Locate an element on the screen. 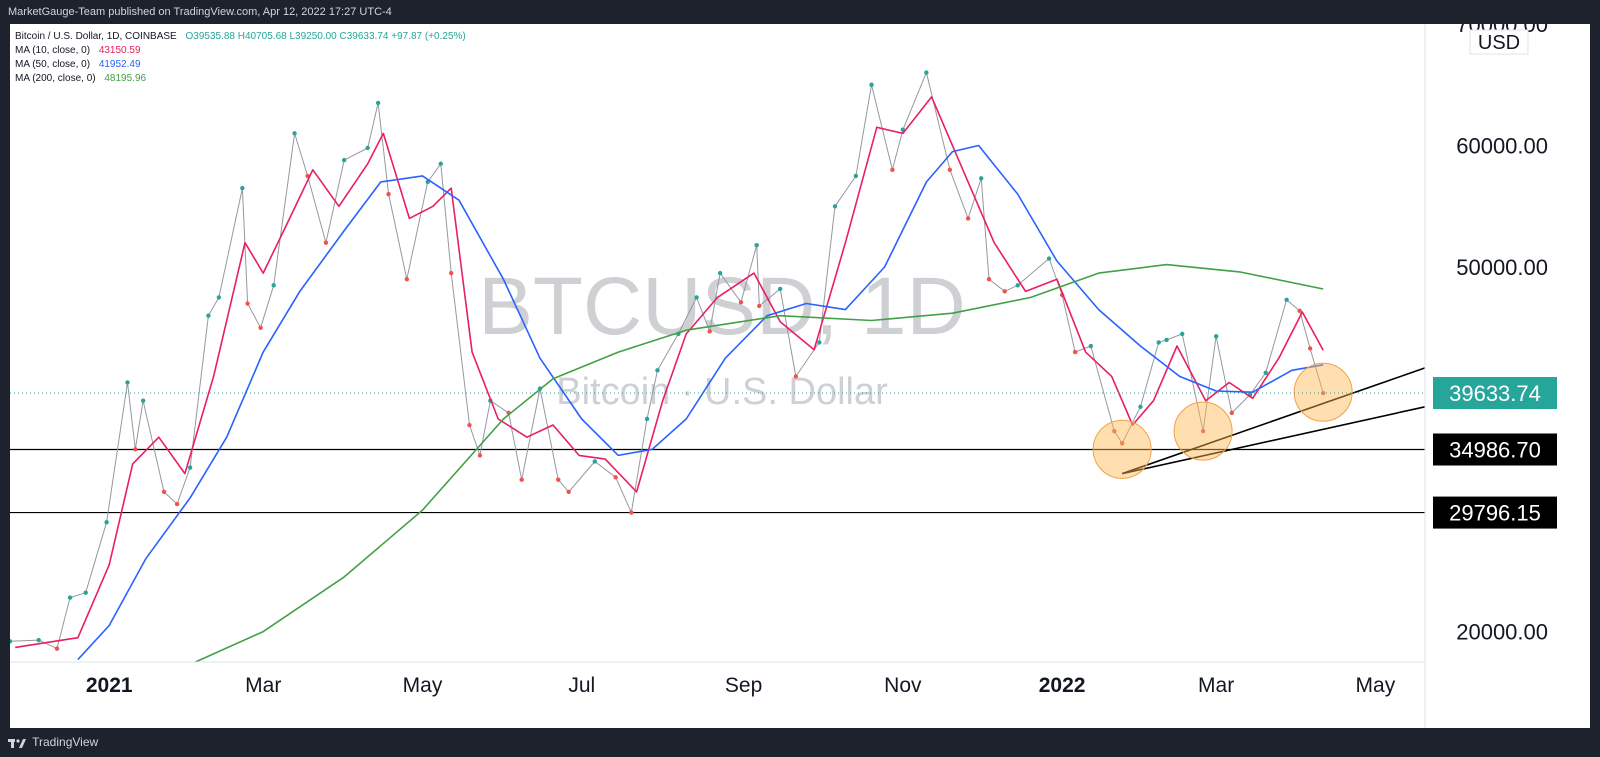 This screenshot has height=757, width=1600. trendlines is located at coordinates (1273, 421).